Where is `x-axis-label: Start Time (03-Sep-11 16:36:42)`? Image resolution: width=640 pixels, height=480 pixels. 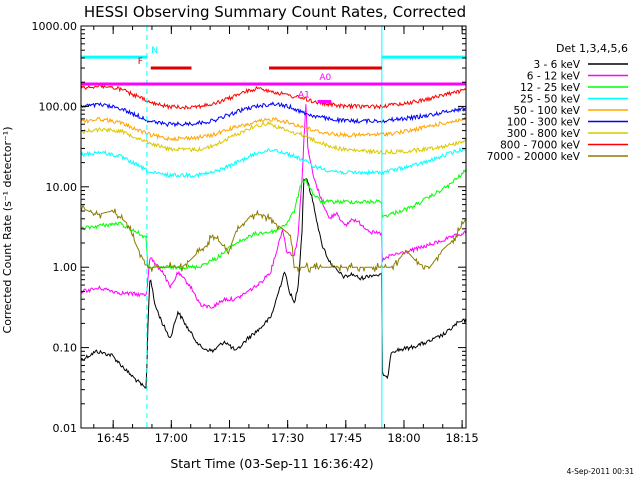
x-axis-label: Start Time (03-Sep-11 16:36:42) is located at coordinates (271, 463).